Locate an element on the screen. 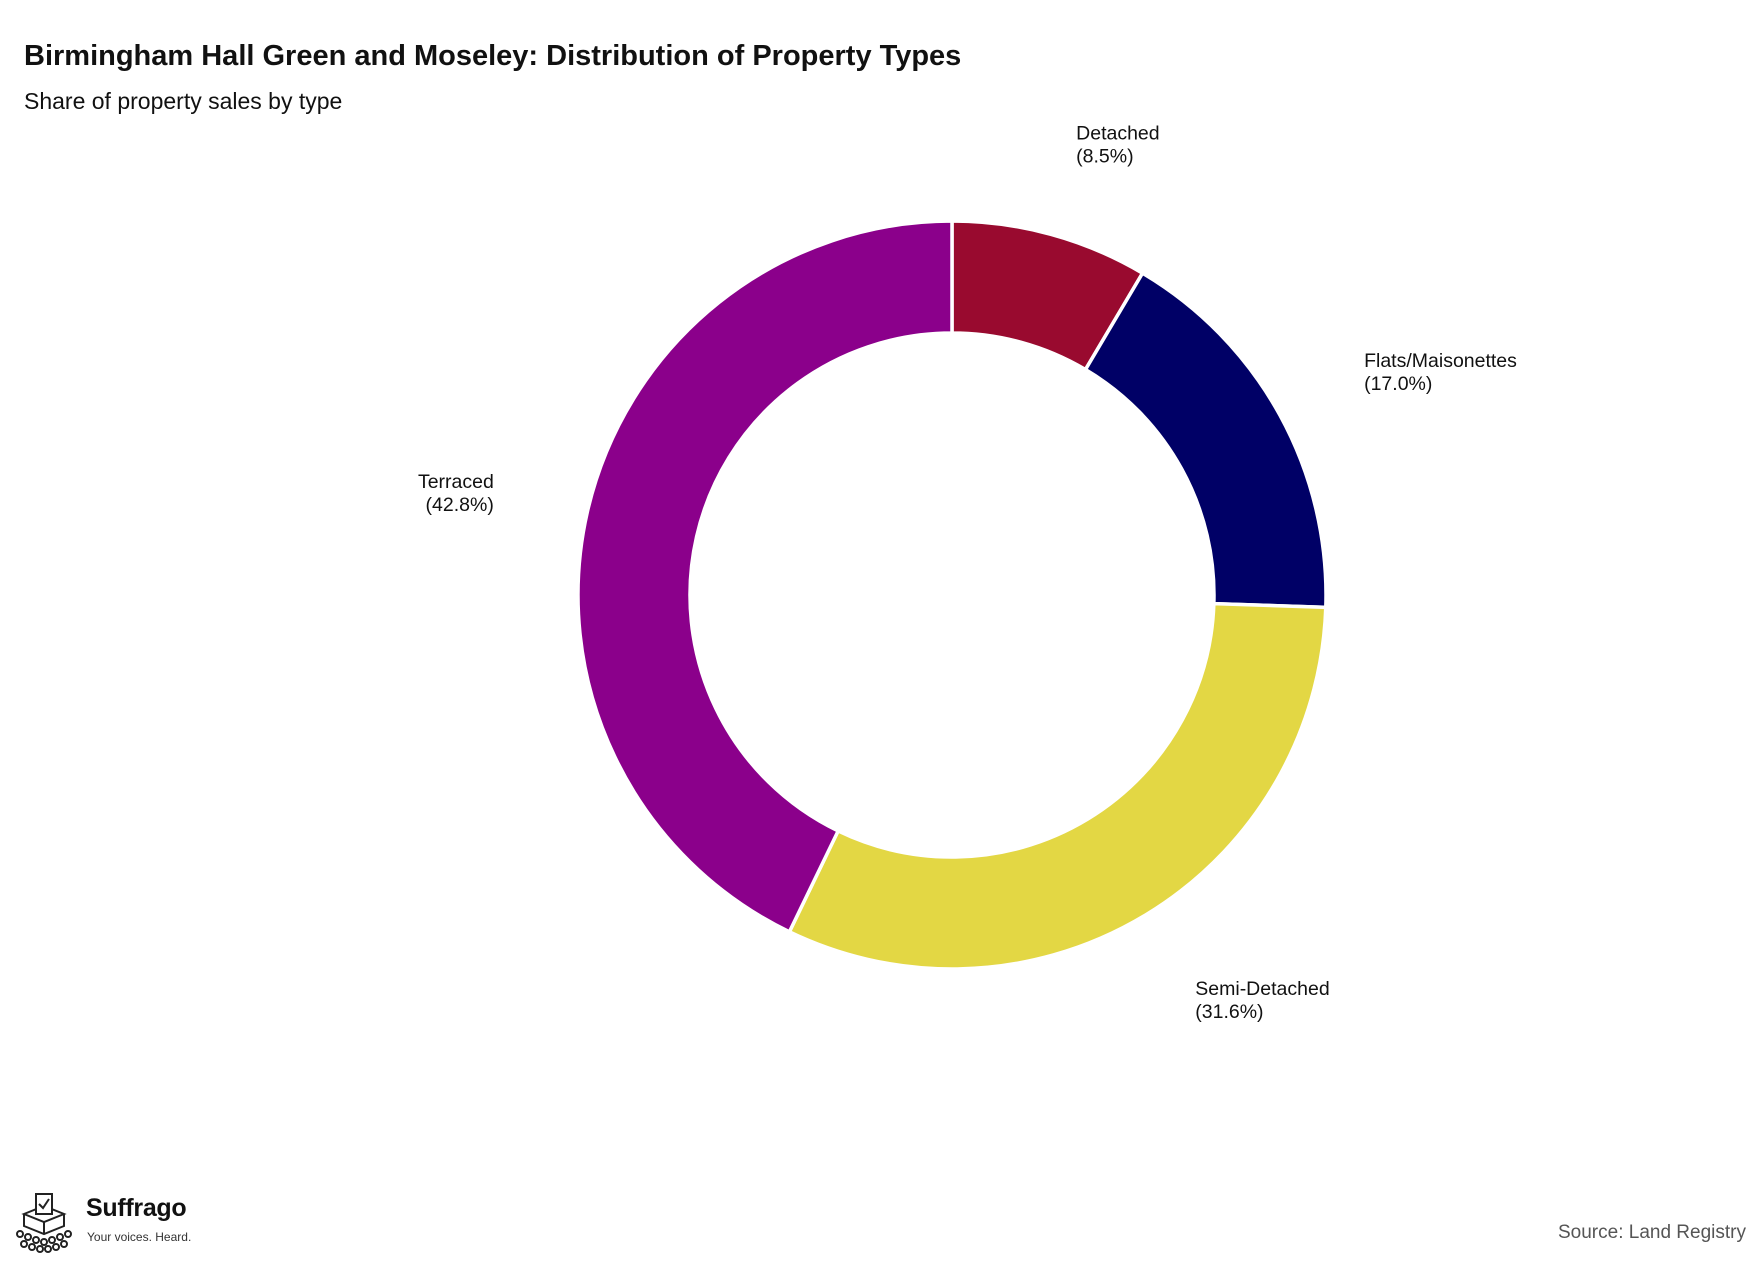 The height and width of the screenshot is (1265, 1758). slice-label: Semi-Detached (31.6%) is located at coordinates (1262, 1000).